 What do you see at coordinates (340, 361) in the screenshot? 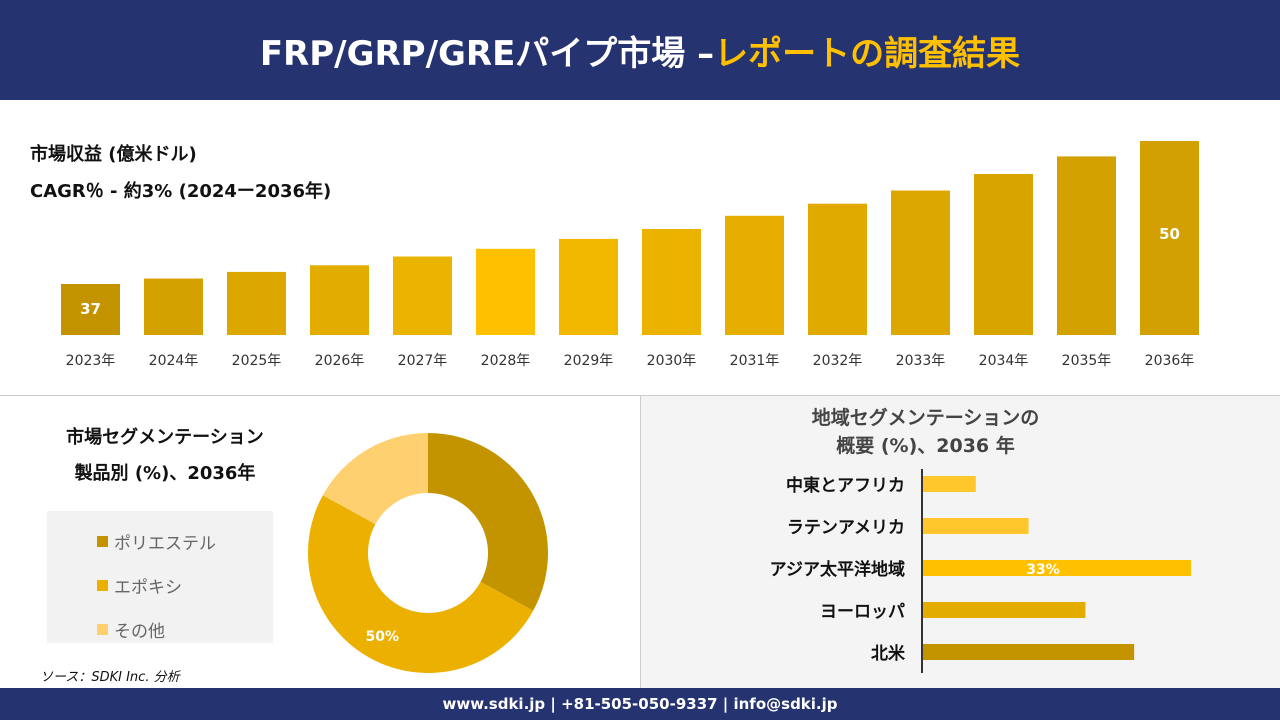
I see `year-tick-label: 2026年` at bounding box center [340, 361].